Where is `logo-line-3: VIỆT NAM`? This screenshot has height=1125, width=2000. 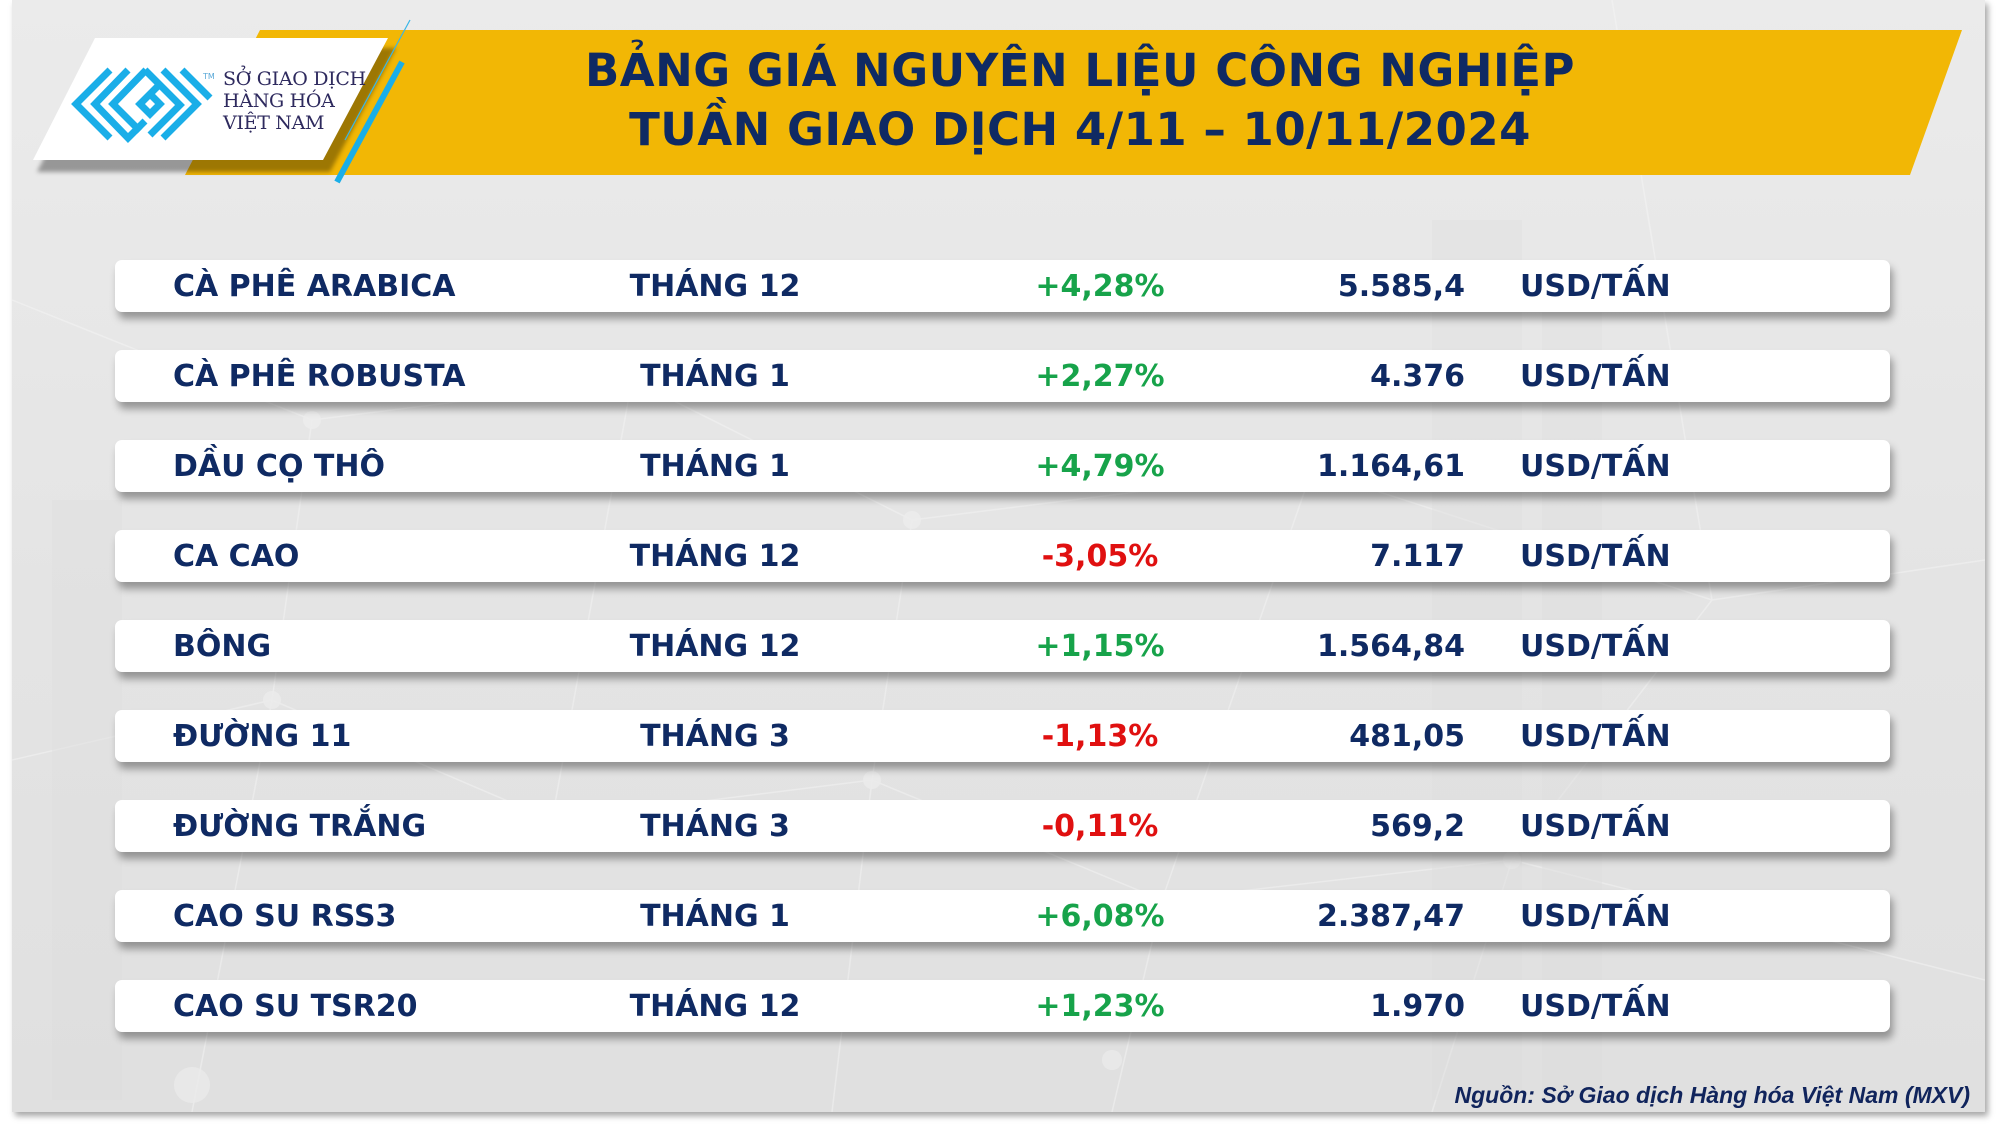 logo-line-3: VIỆT NAM is located at coordinates (274, 123).